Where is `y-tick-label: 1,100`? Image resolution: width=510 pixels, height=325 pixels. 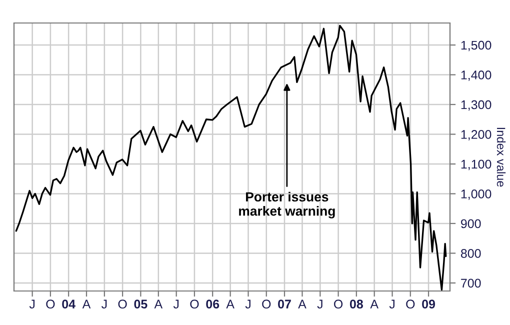 y-tick-label: 1,100 is located at coordinates (476, 165).